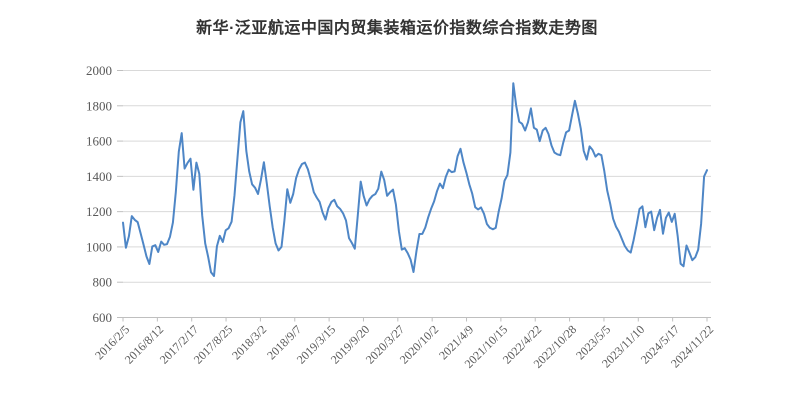  Describe the element at coordinates (397, 28) in the screenshot. I see `chart-title: 新华·泛亚航运中国内贸集装箱运价指数综合指数走势图` at that location.